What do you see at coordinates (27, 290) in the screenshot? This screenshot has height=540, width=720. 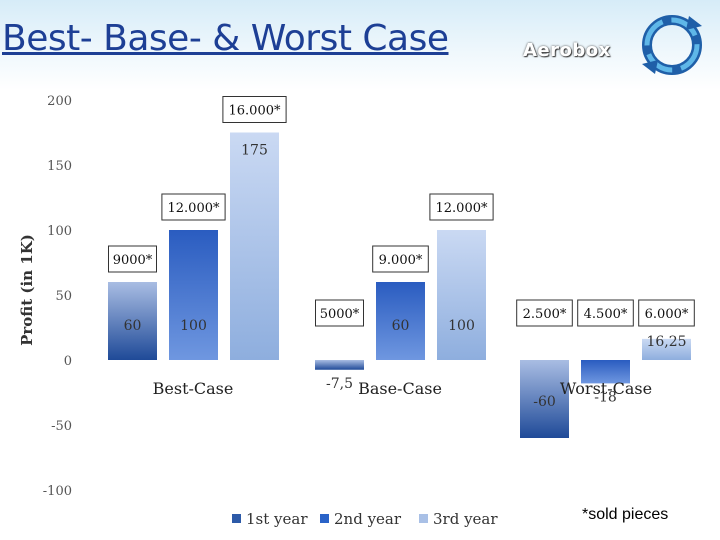 I see `y-axis-title: Profit (in 1K)` at bounding box center [27, 290].